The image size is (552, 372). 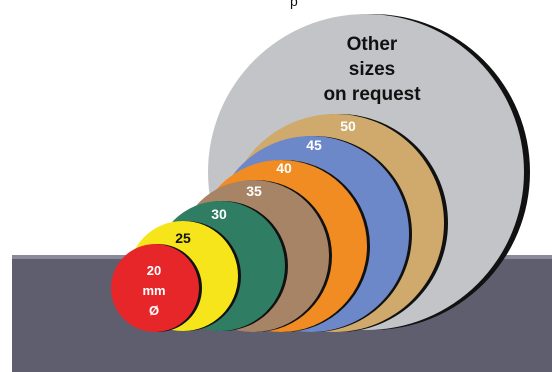 What do you see at coordinates (372, 94) in the screenshot?
I see `note-line-3: on request` at bounding box center [372, 94].